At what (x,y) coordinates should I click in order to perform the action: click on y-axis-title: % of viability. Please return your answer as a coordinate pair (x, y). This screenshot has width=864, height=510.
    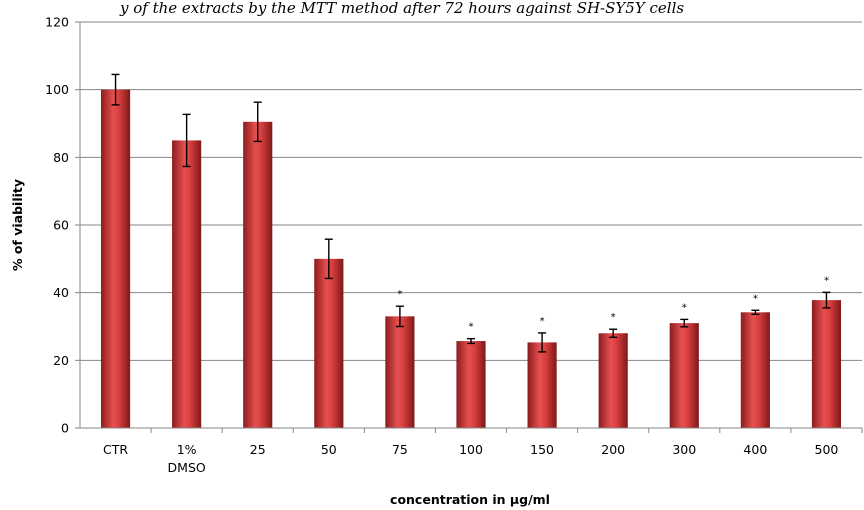
    Looking at the image, I should click on (17, 225).